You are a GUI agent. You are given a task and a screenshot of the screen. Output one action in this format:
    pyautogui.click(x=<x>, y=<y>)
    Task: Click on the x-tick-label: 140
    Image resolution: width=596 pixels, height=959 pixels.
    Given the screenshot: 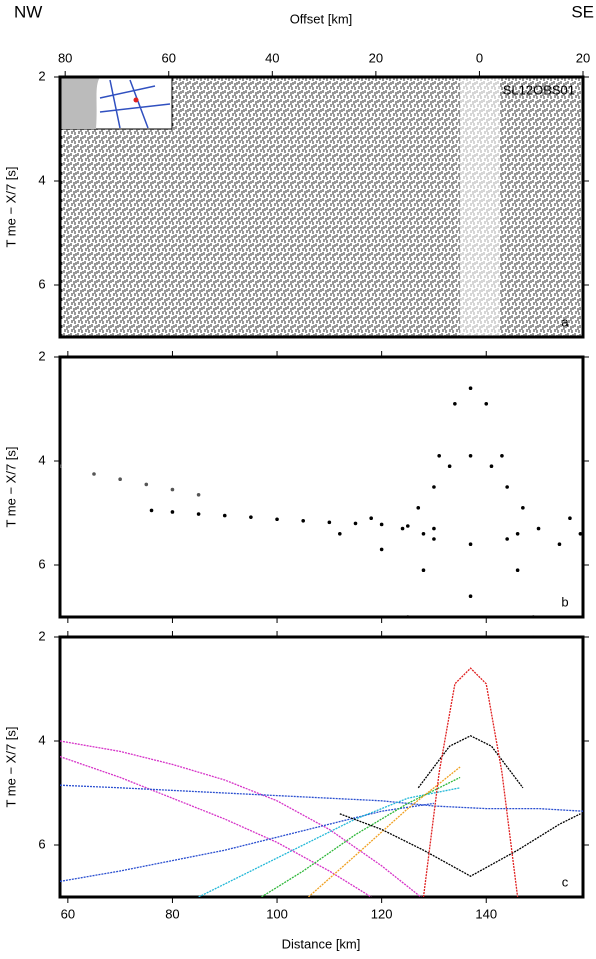 What is the action you would take?
    pyautogui.click(x=486, y=913)
    